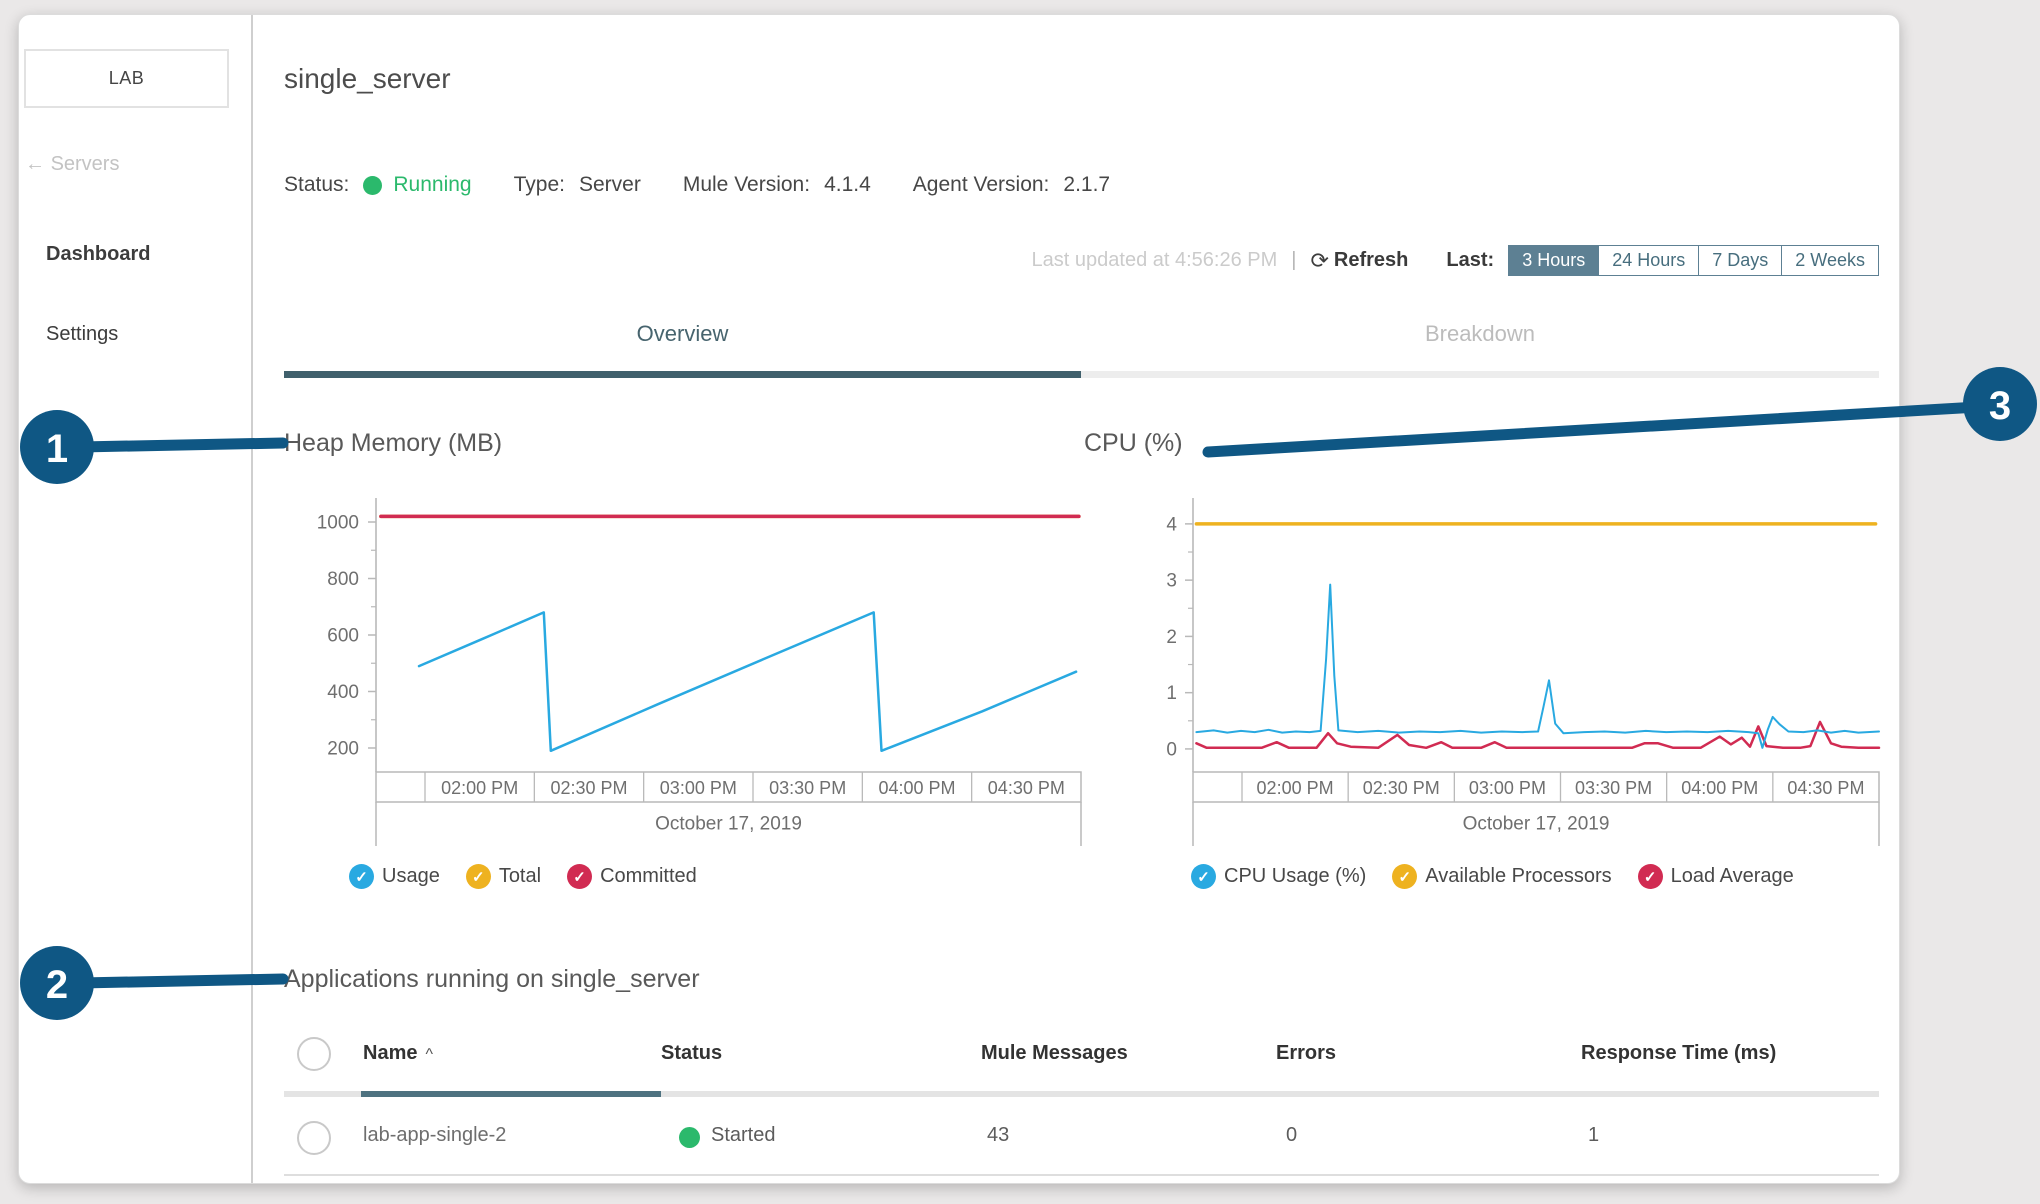 This screenshot has height=1204, width=2040. I want to click on select-all-radio, so click(314, 1054).